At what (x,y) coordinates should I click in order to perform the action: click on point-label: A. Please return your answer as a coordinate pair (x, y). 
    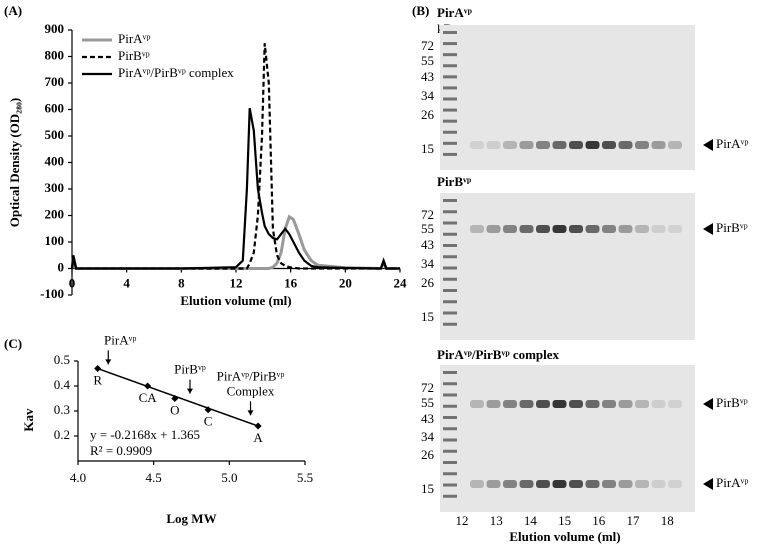
    Looking at the image, I should click on (258, 437).